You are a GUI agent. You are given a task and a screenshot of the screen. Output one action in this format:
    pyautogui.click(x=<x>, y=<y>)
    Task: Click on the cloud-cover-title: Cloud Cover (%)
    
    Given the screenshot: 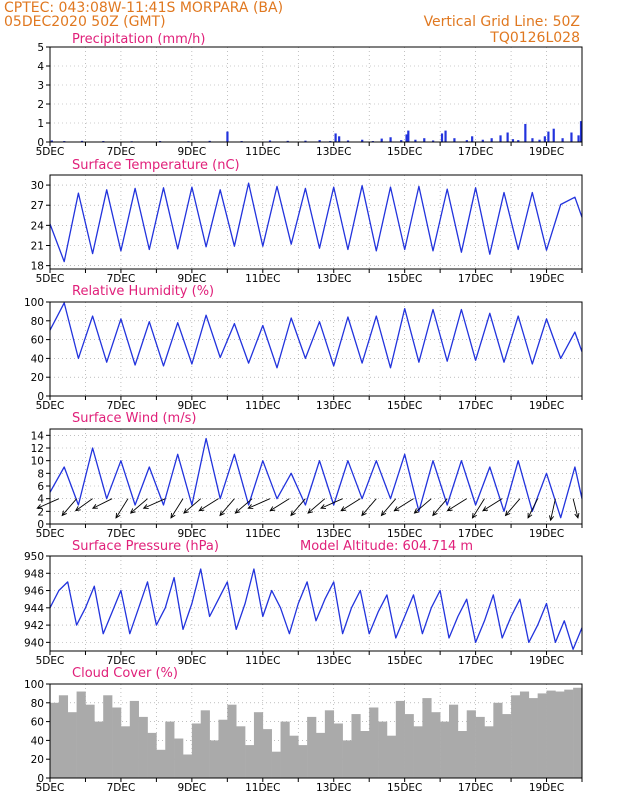 What is the action you would take?
    pyautogui.click(x=125, y=673)
    